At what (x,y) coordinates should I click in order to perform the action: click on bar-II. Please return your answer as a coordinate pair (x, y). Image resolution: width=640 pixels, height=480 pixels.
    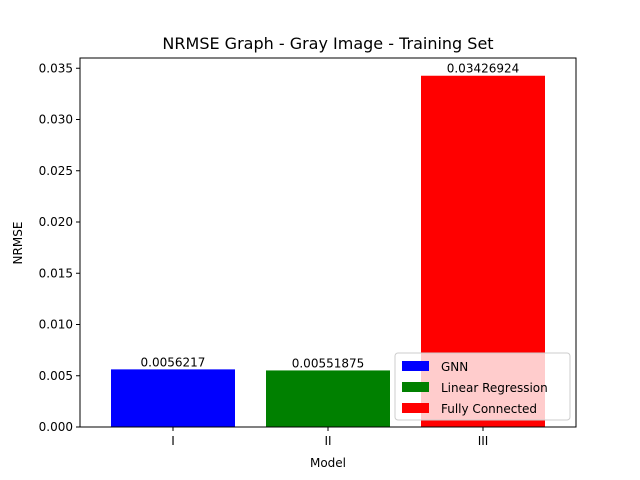
    Looking at the image, I should click on (328, 398).